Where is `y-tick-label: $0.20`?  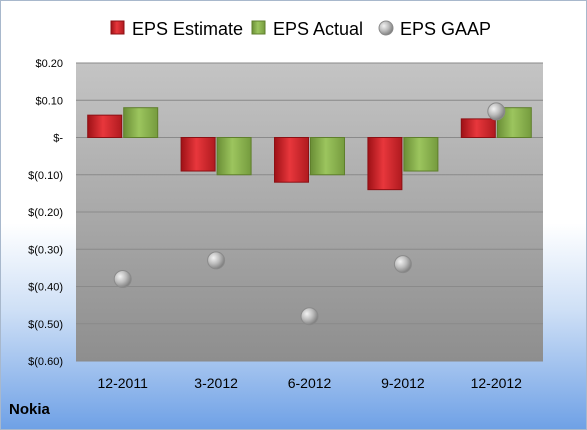 y-tick-label: $0.20 is located at coordinates (49, 64).